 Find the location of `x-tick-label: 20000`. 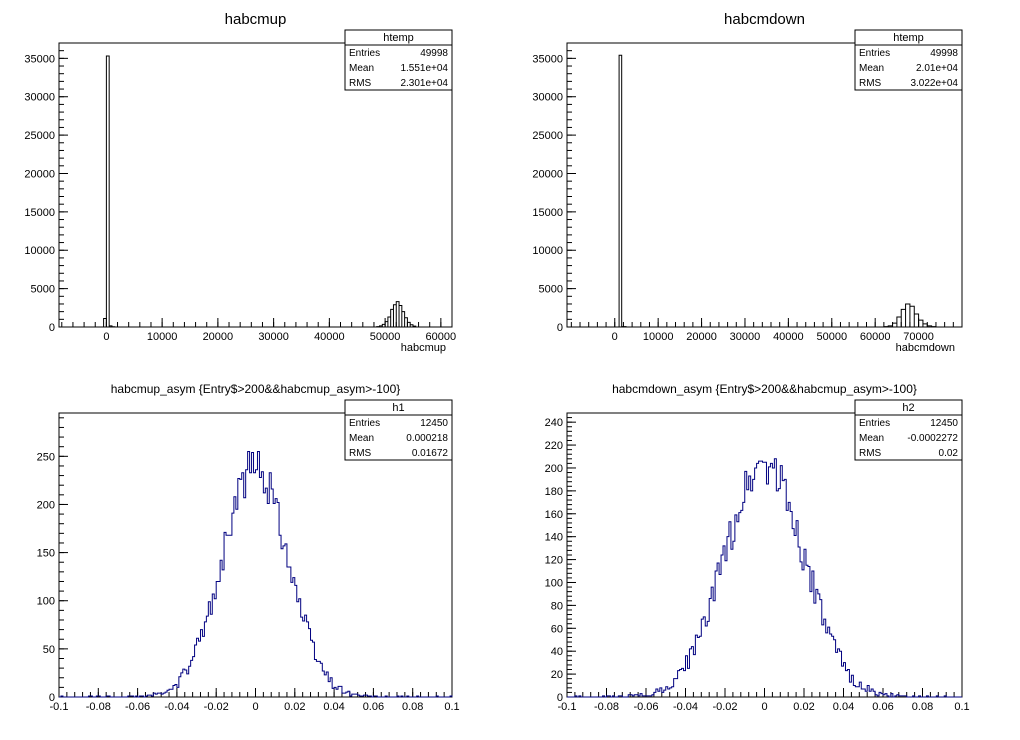

x-tick-label: 20000 is located at coordinates (701, 337).